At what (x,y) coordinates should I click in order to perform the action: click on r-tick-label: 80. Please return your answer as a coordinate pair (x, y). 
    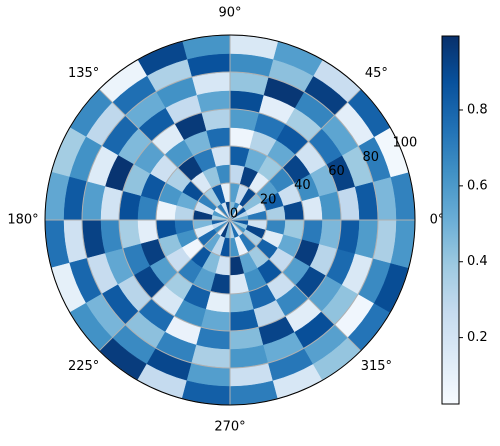
    Looking at the image, I should click on (370, 157).